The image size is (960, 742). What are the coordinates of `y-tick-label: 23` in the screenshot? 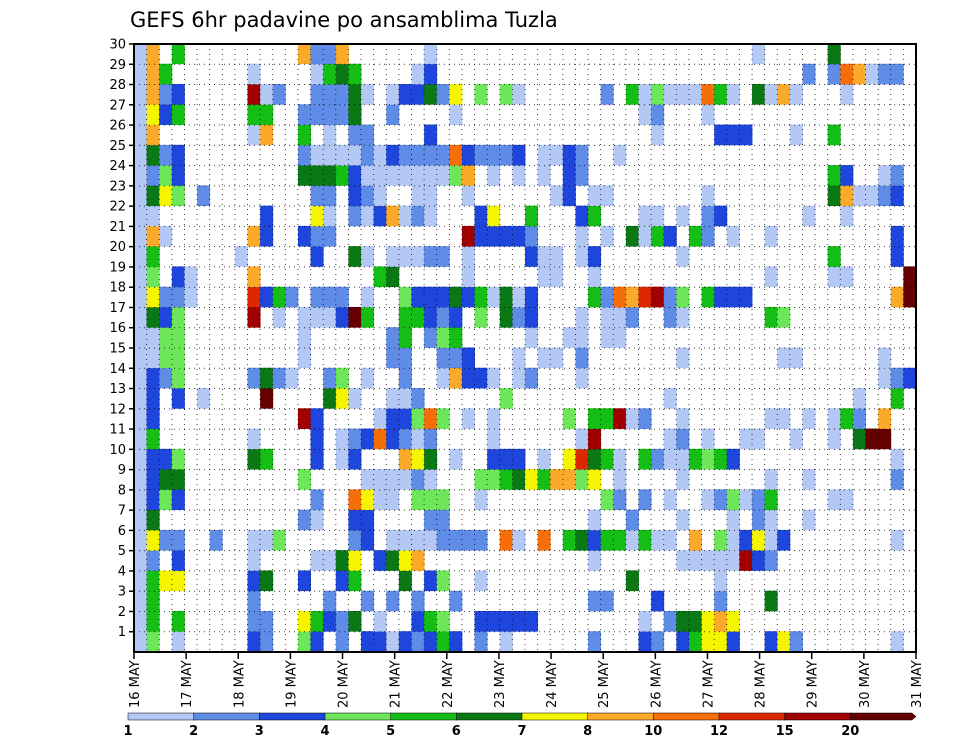 It's located at (117, 186).